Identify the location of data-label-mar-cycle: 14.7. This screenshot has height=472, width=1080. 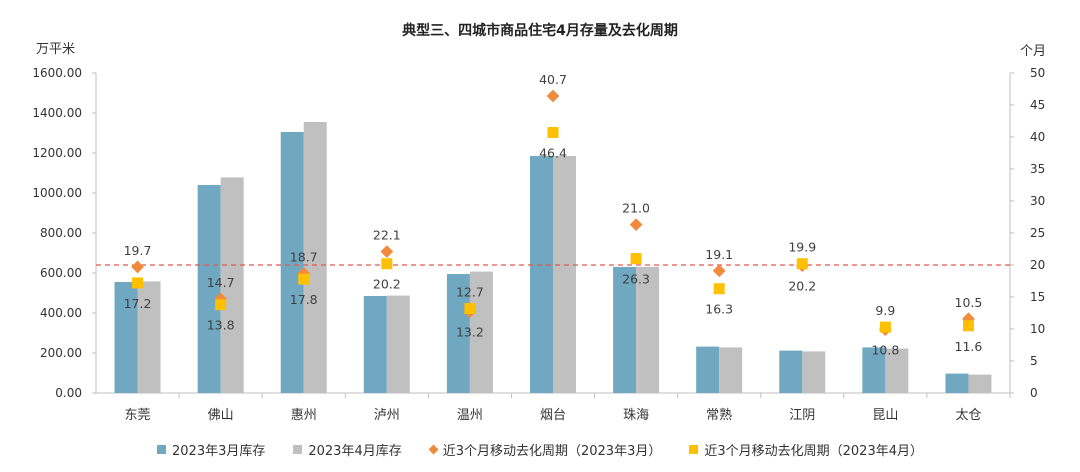
(221, 282).